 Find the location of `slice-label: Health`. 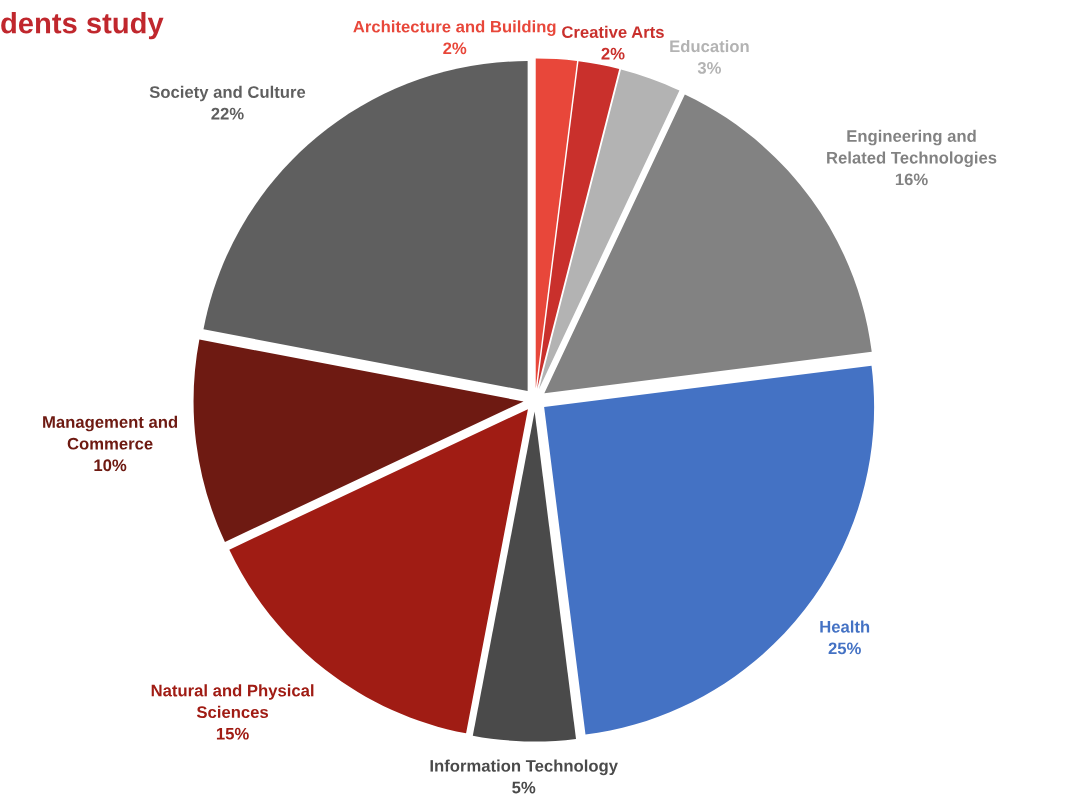

slice-label: Health is located at coordinates (845, 626).